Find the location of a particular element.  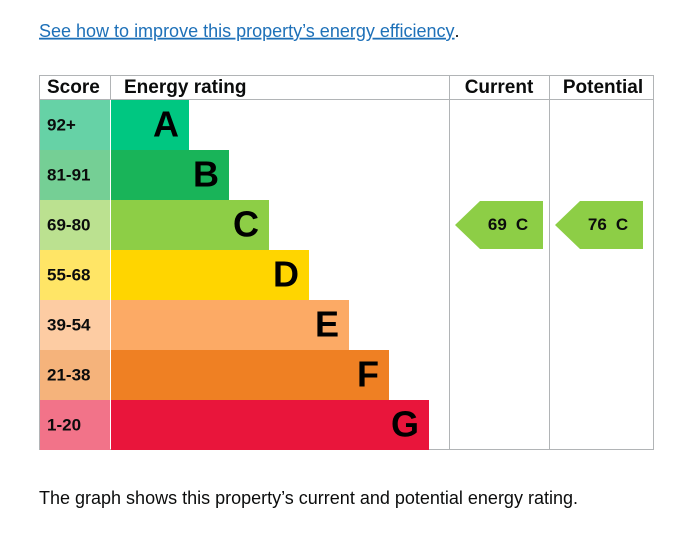

score-range: 55-68 is located at coordinates (68, 274).